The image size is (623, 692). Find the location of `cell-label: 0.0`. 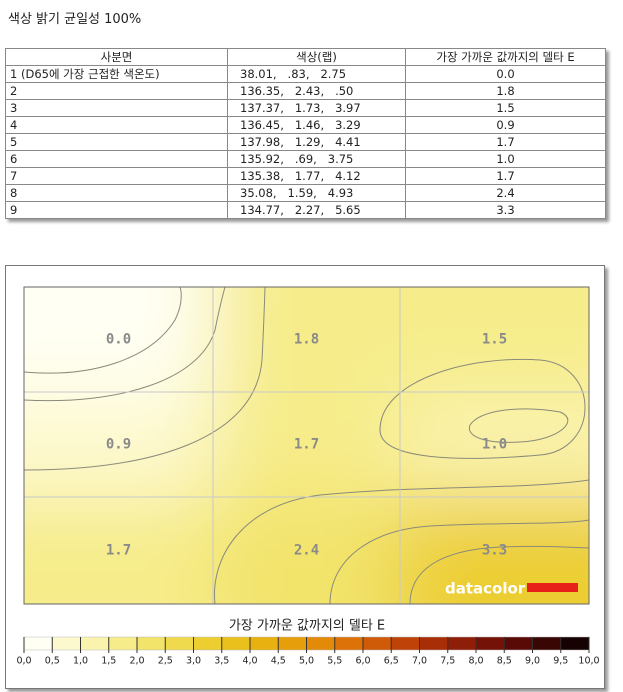

cell-label: 0.0 is located at coordinates (118, 340).